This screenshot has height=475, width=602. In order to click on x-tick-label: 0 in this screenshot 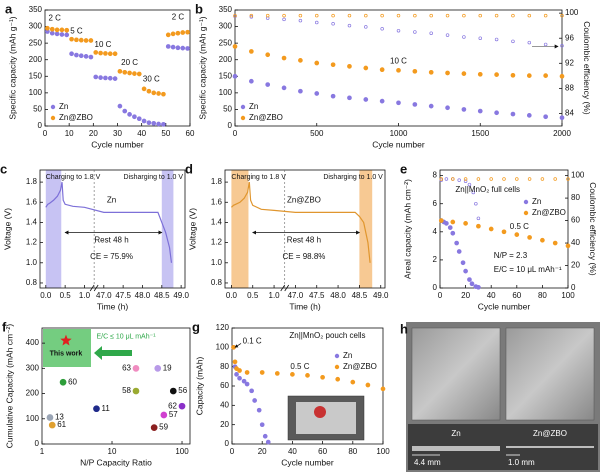, I will do `click(232, 451)`.